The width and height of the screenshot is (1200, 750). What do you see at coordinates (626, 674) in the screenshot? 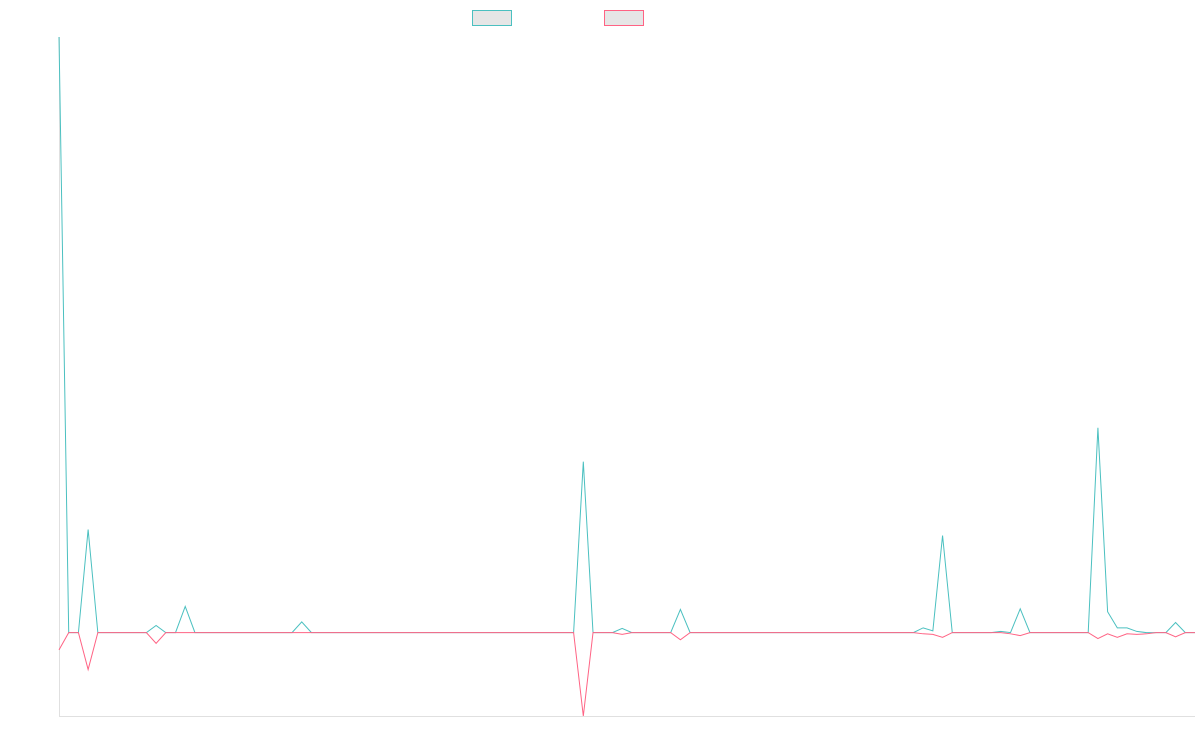
I see `series-line` at bounding box center [626, 674].